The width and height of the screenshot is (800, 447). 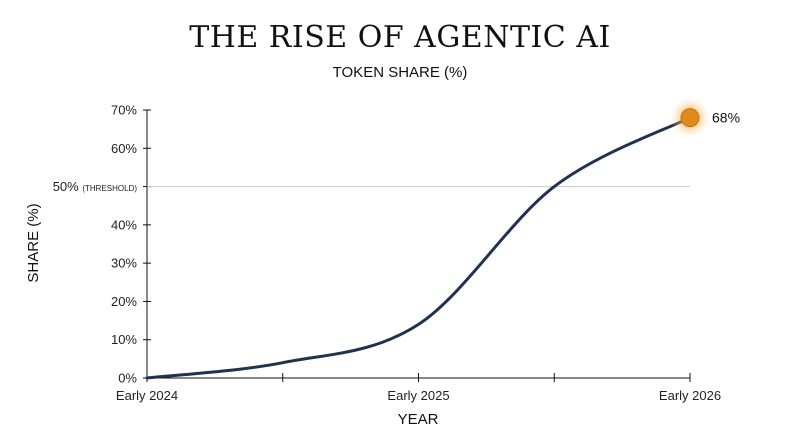 What do you see at coordinates (127, 378) in the screenshot?
I see `y-tick-label: 0%` at bounding box center [127, 378].